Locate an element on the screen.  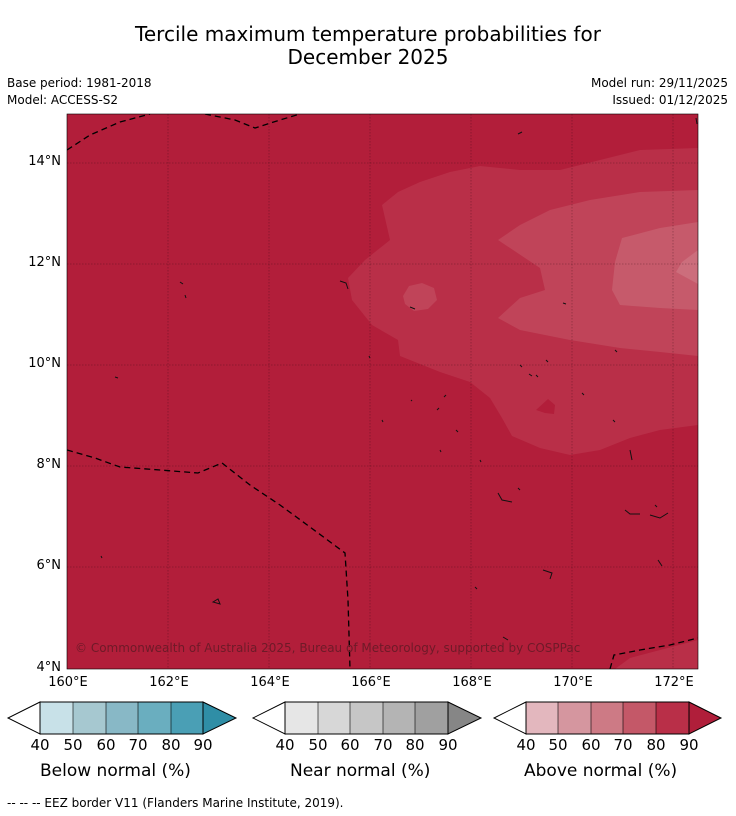
colorbar-near-label: 70 is located at coordinates (383, 745).